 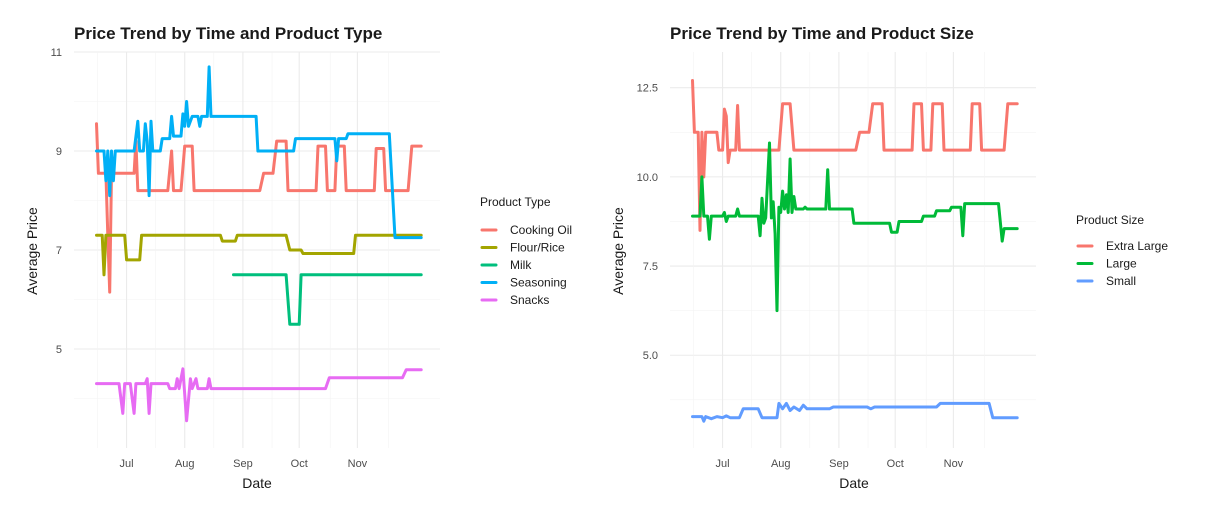 What do you see at coordinates (650, 356) in the screenshot?
I see `y-tick-label: 5.0` at bounding box center [650, 356].